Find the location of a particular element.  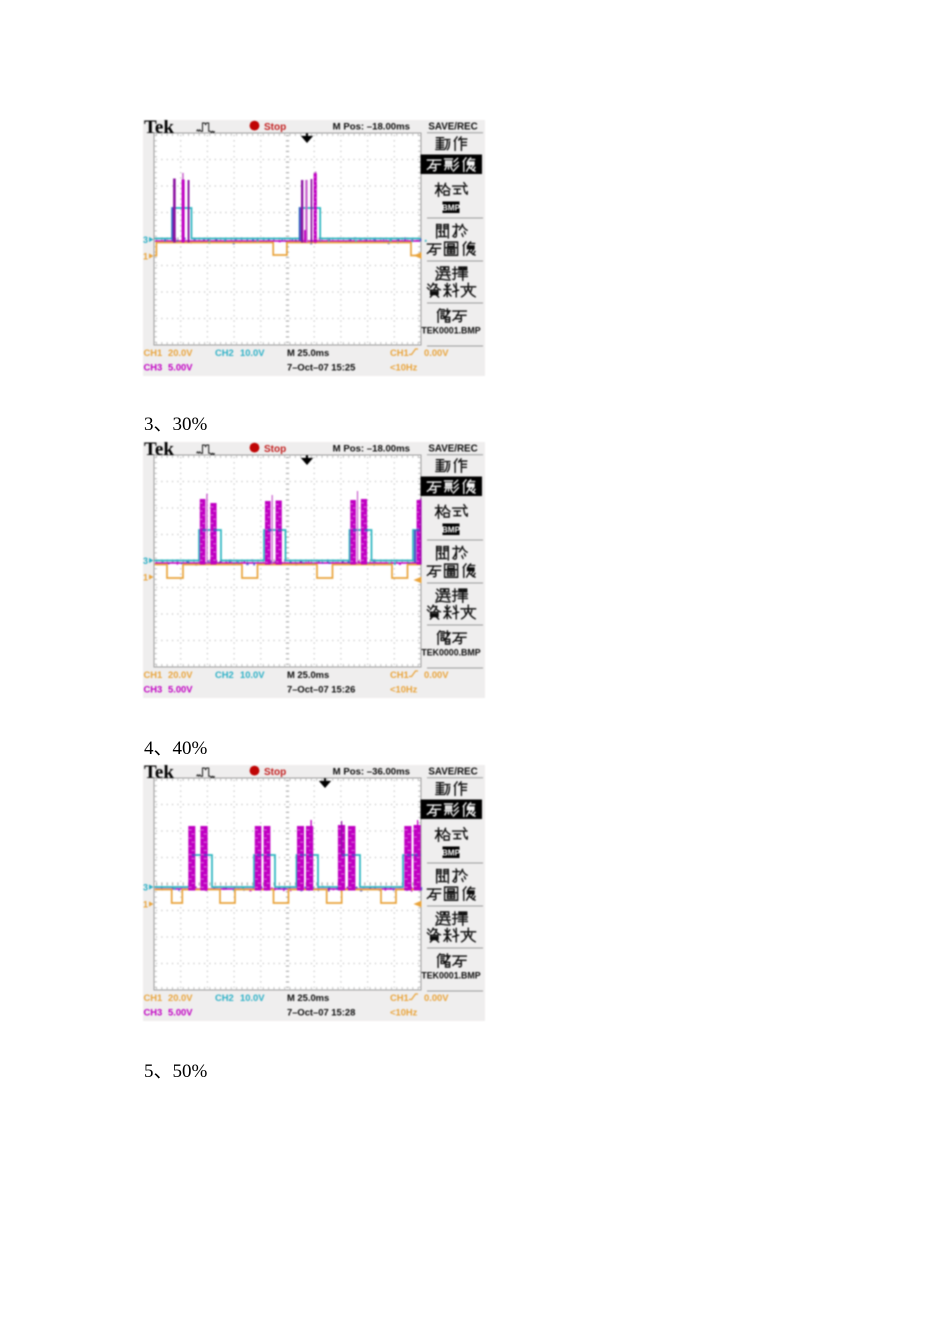

svg-text: TEK0000.BMP is located at coordinates (450, 652).